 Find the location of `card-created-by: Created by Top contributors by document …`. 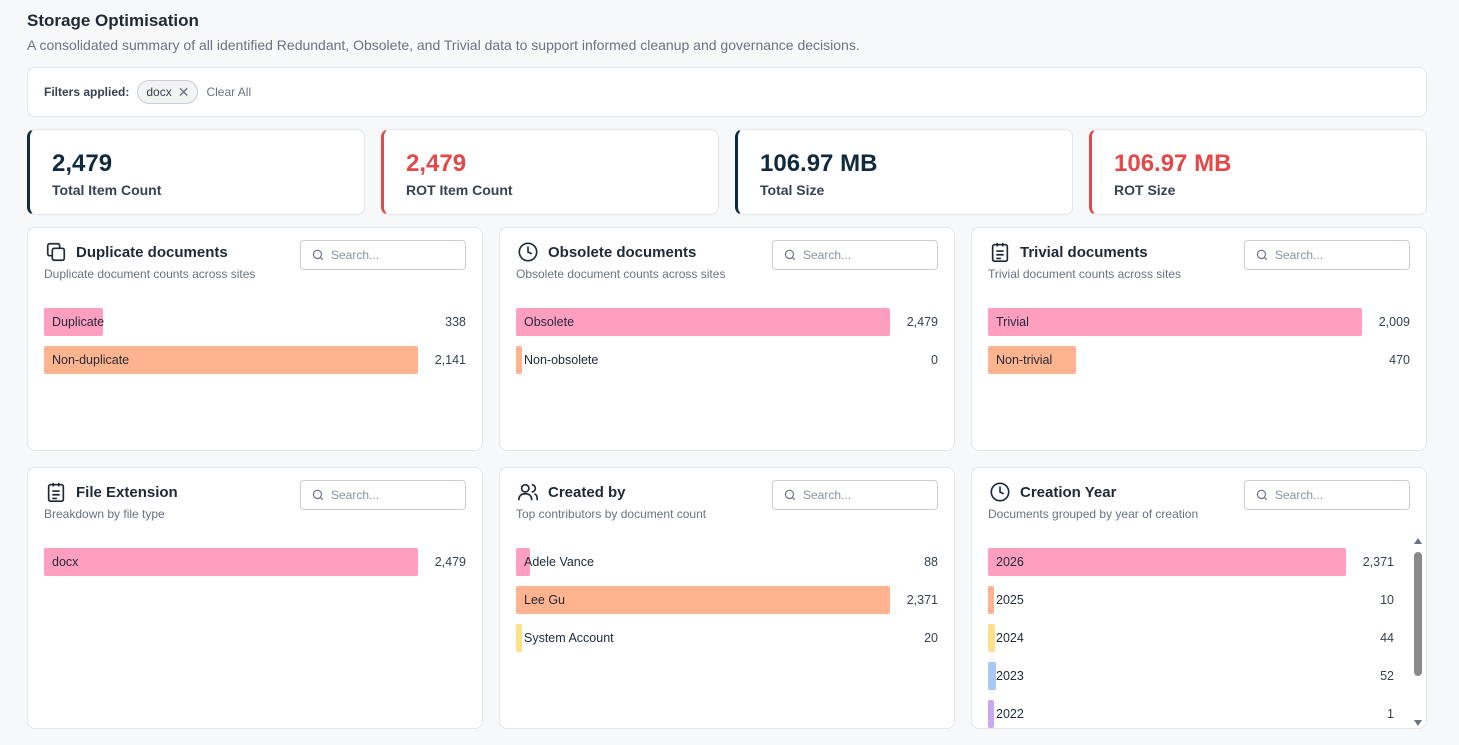

card-created-by: Created by Top contributors by document … is located at coordinates (727, 598).